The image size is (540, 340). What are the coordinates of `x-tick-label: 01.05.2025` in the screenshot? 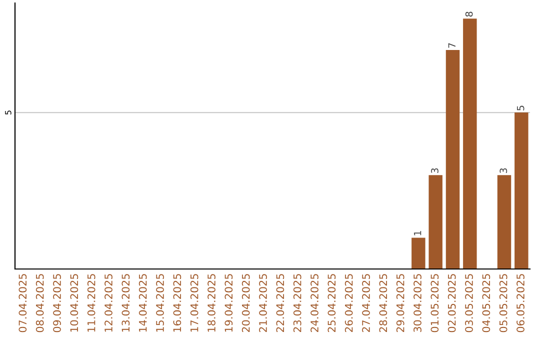 It's located at (434, 303).